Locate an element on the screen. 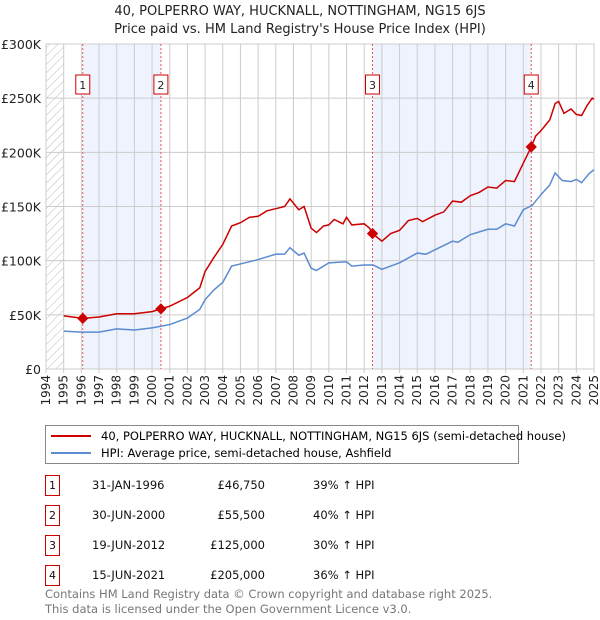  transaction-price: £55,500 is located at coordinates (241, 515).